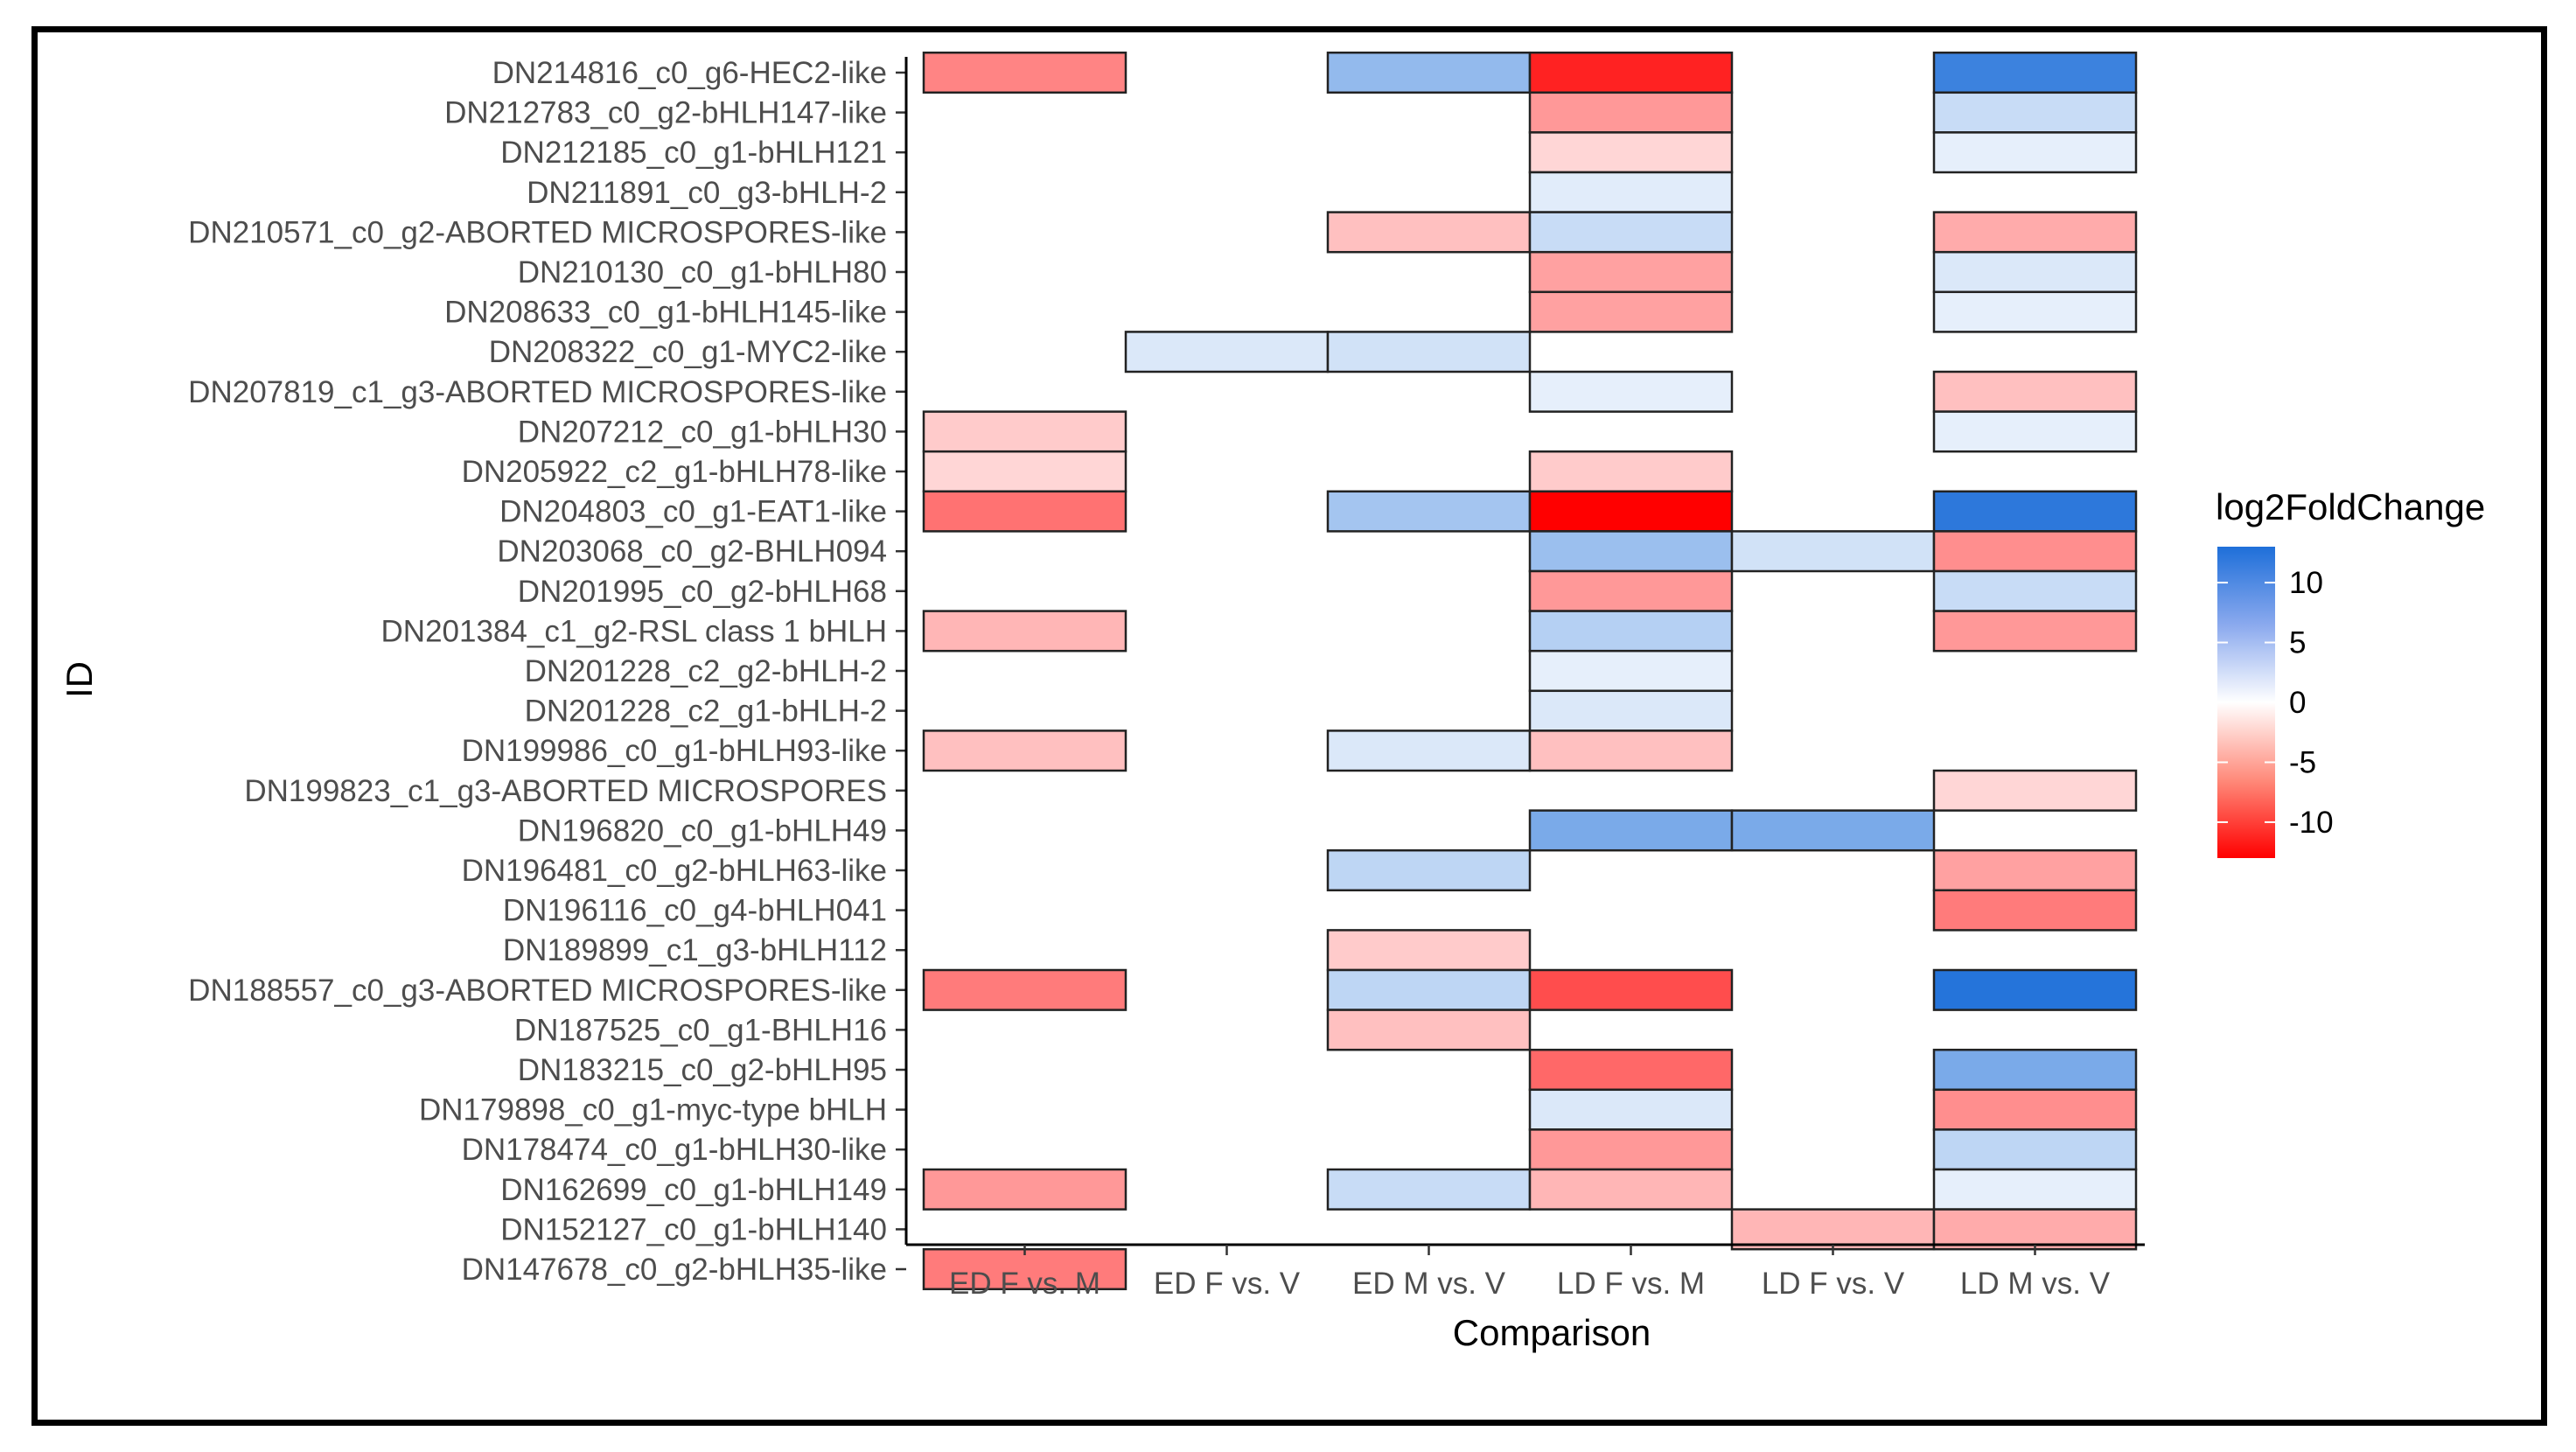  What do you see at coordinates (692, 551) in the screenshot?
I see `row-label: DN203068_c0_g2-BHLH094` at bounding box center [692, 551].